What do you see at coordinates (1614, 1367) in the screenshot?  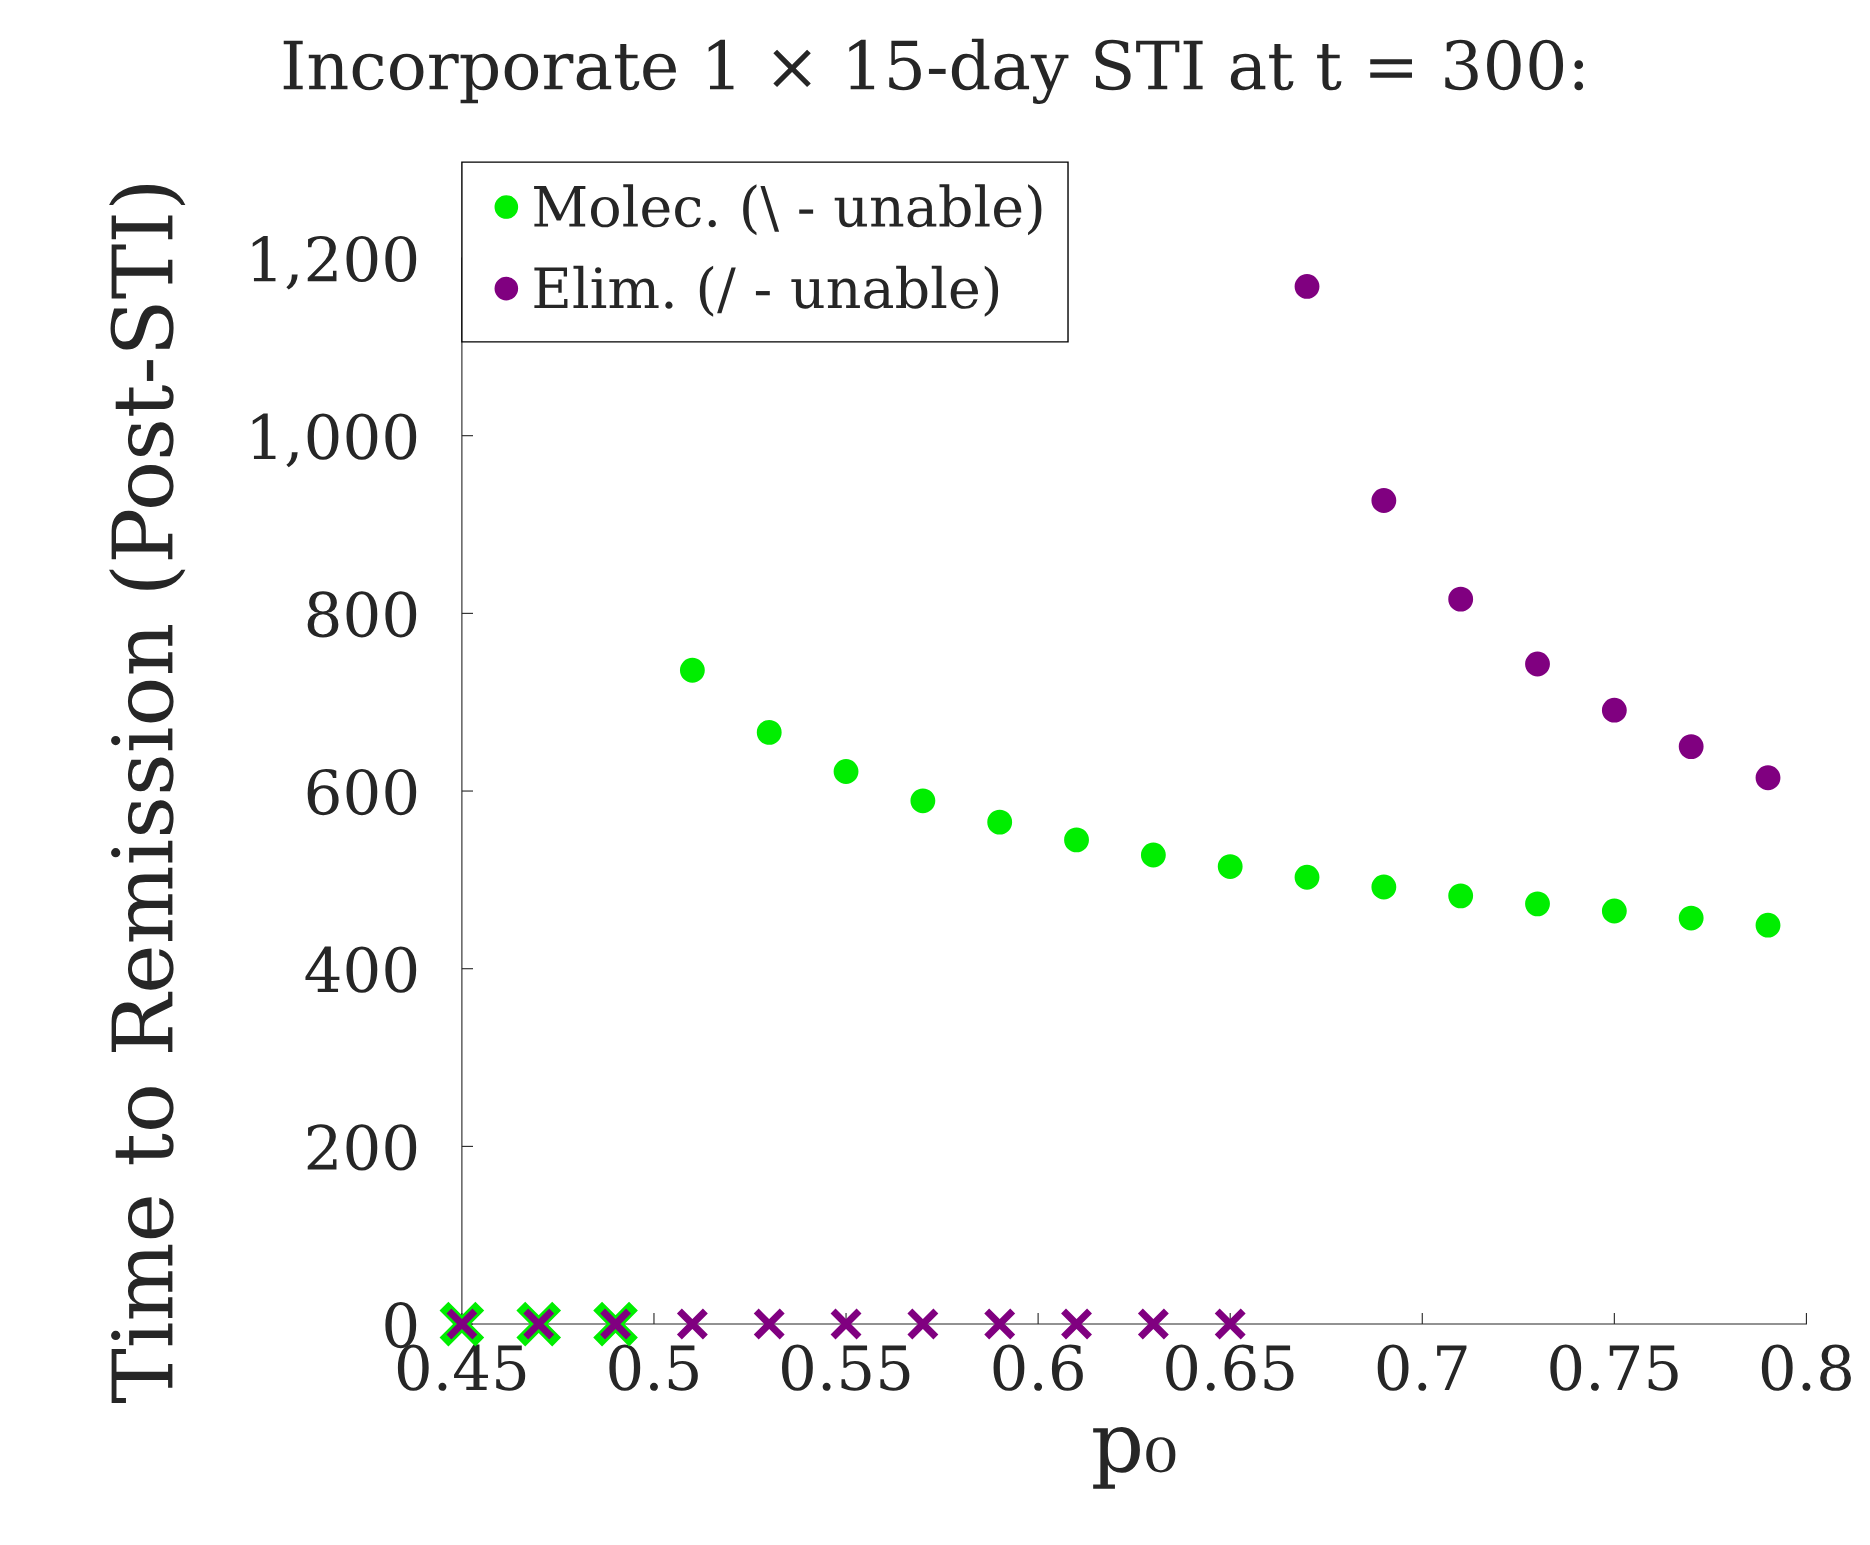 I see `x-tick-label: 0.75` at bounding box center [1614, 1367].